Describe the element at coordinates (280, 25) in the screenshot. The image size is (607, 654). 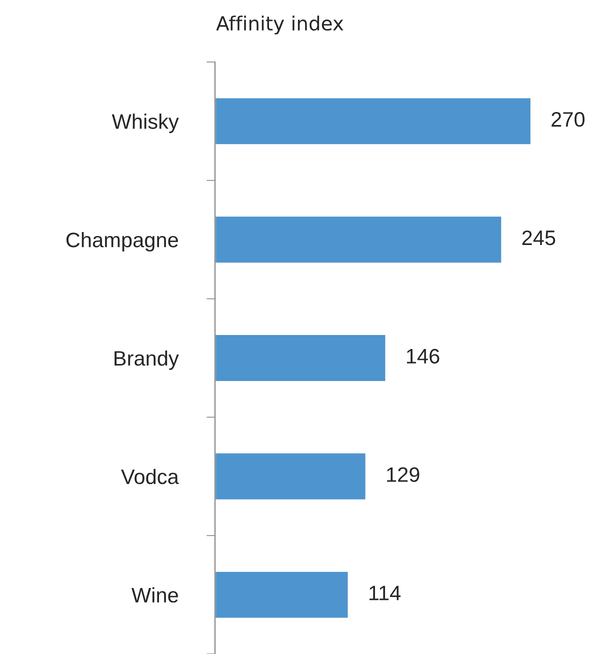
I see `chart-title: Affinity index` at that location.